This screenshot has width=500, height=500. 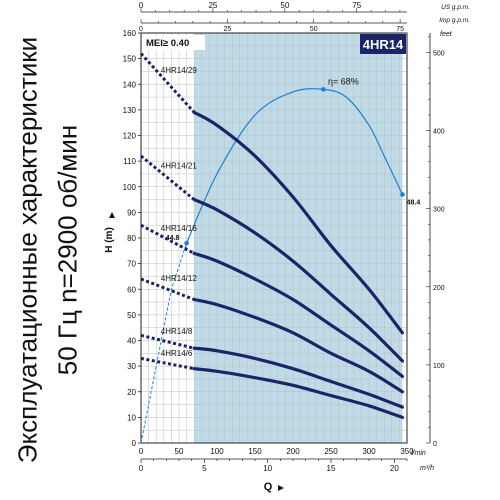 What do you see at coordinates (439, 288) in the screenshot?
I see `feet-tick-label: 200` at bounding box center [439, 288].